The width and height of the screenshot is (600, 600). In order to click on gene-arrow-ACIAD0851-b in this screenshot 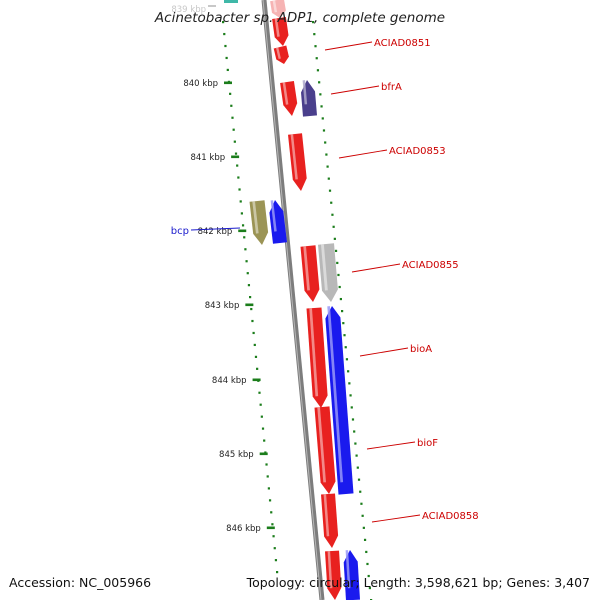, I will do `click(281, 54)`.